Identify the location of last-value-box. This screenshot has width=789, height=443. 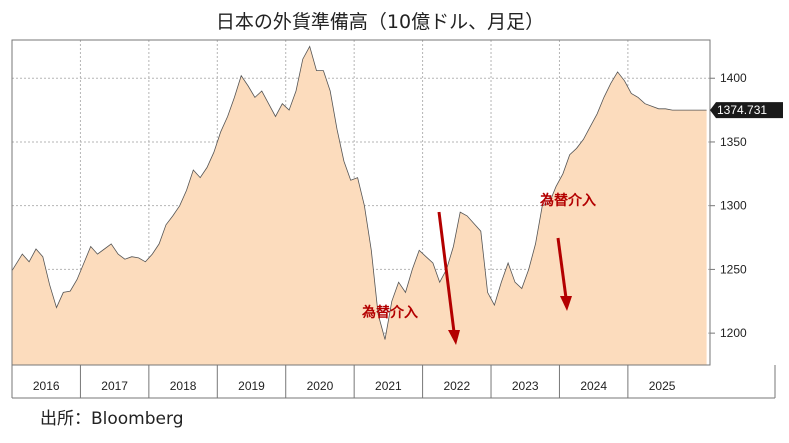
(746, 110).